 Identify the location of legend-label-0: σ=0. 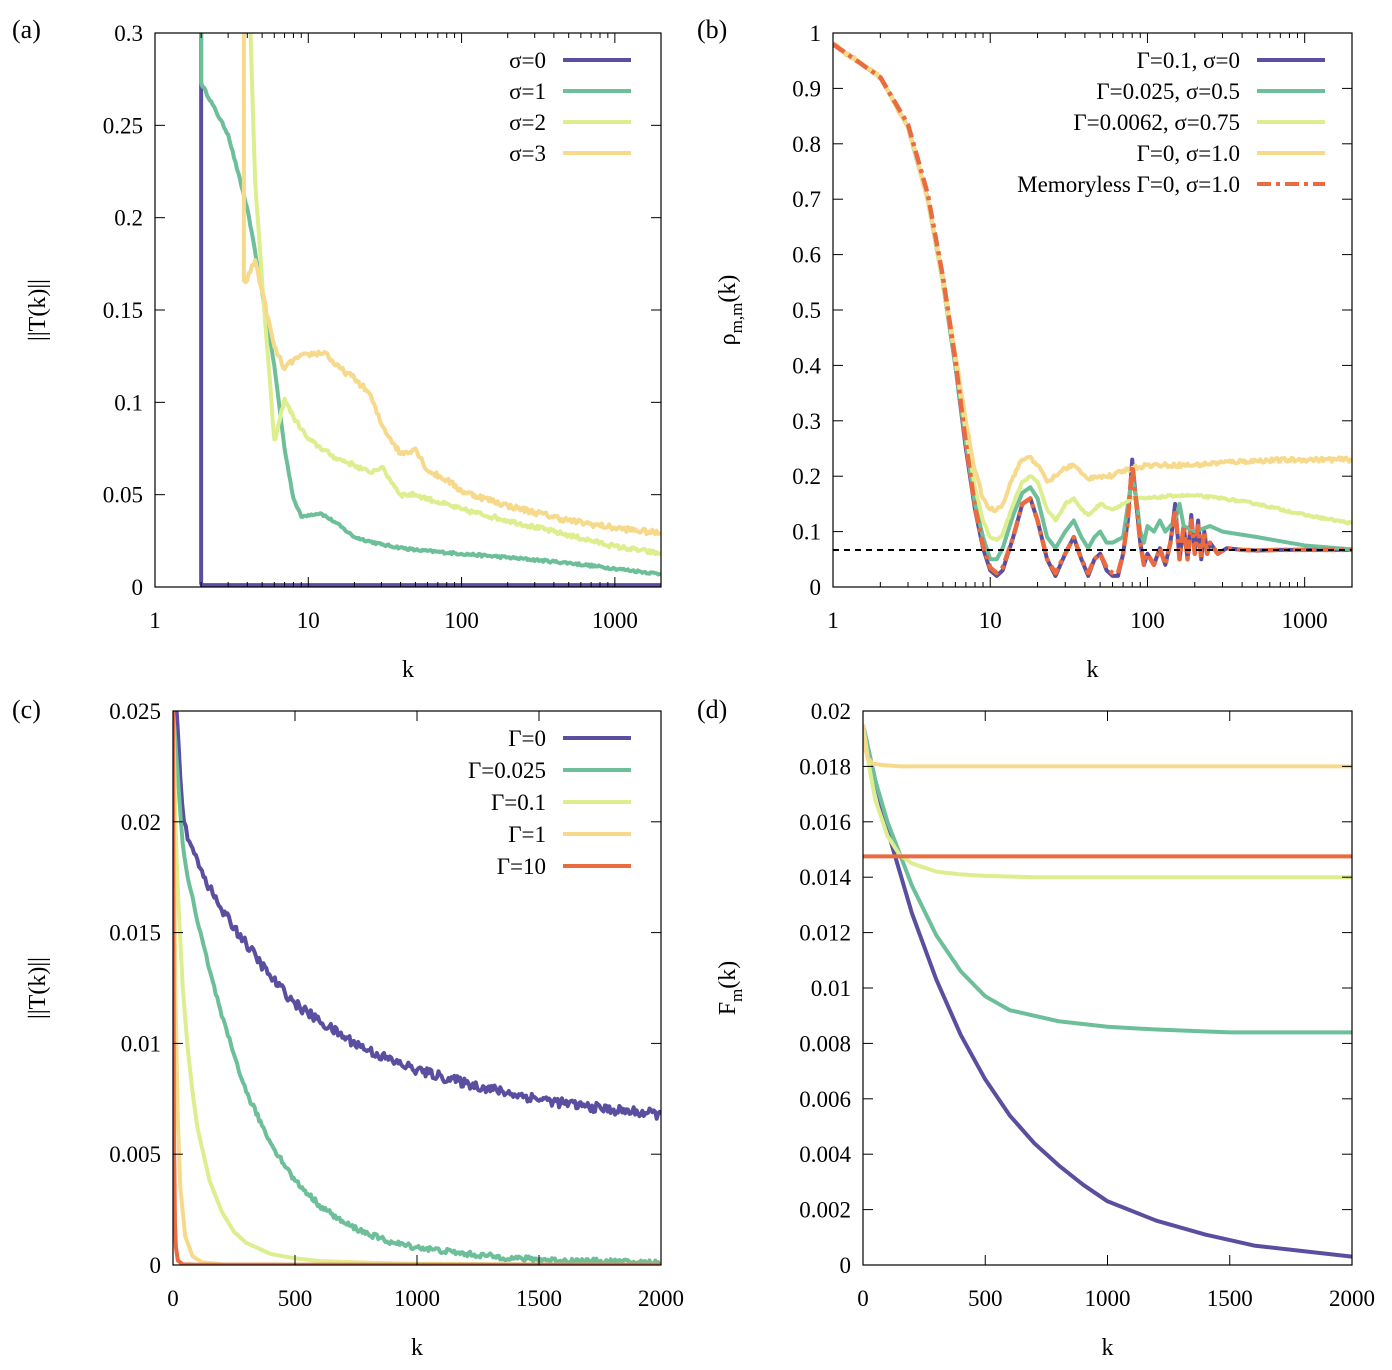
(527, 60).